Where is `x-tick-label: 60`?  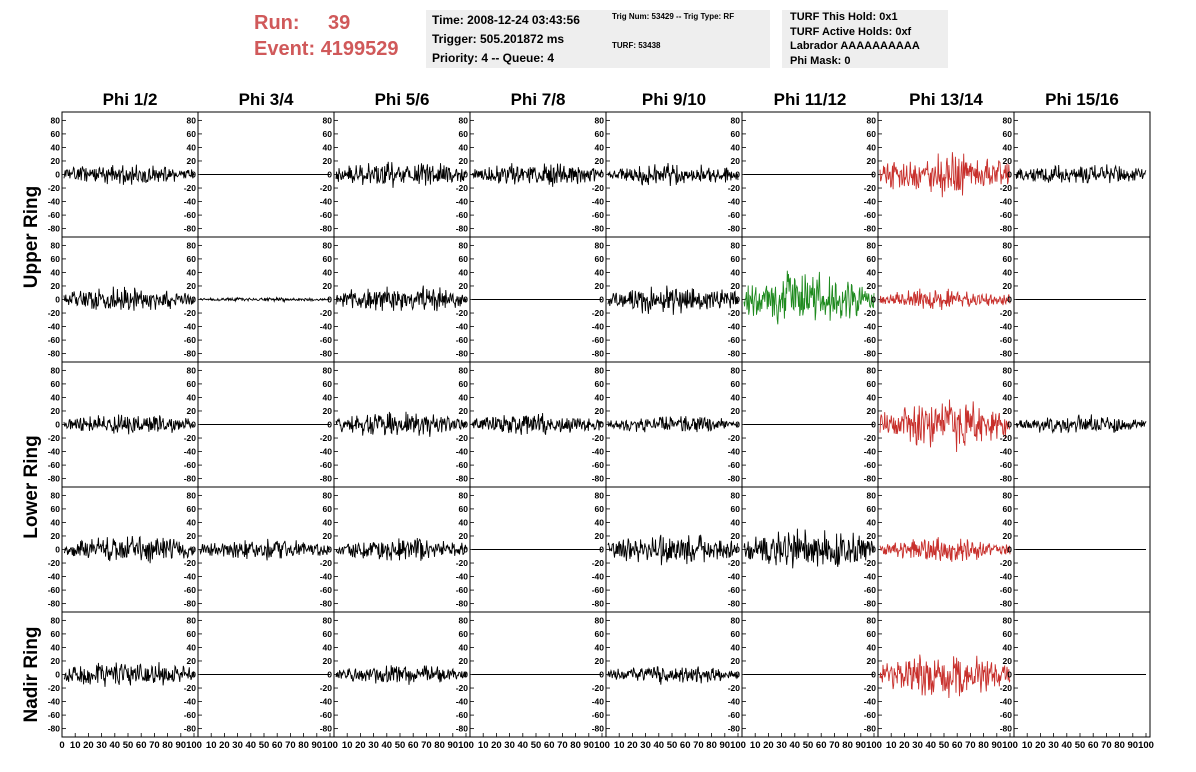
x-tick-label: 60 is located at coordinates (141, 745).